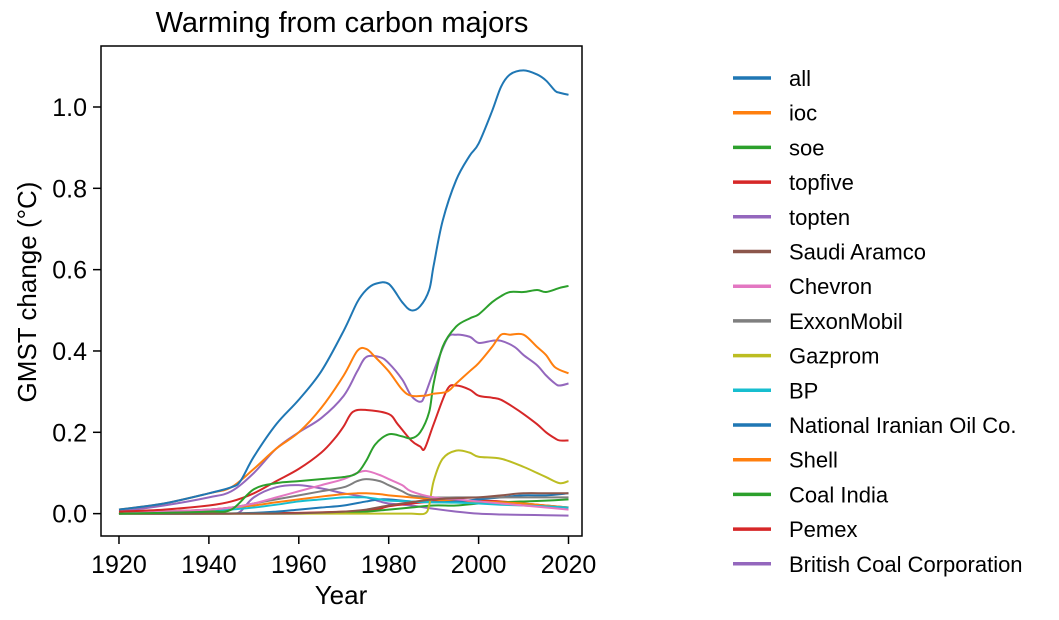 The height and width of the screenshot is (620, 1059). What do you see at coordinates (69, 515) in the screenshot?
I see `y-tick-label: 0.0` at bounding box center [69, 515].